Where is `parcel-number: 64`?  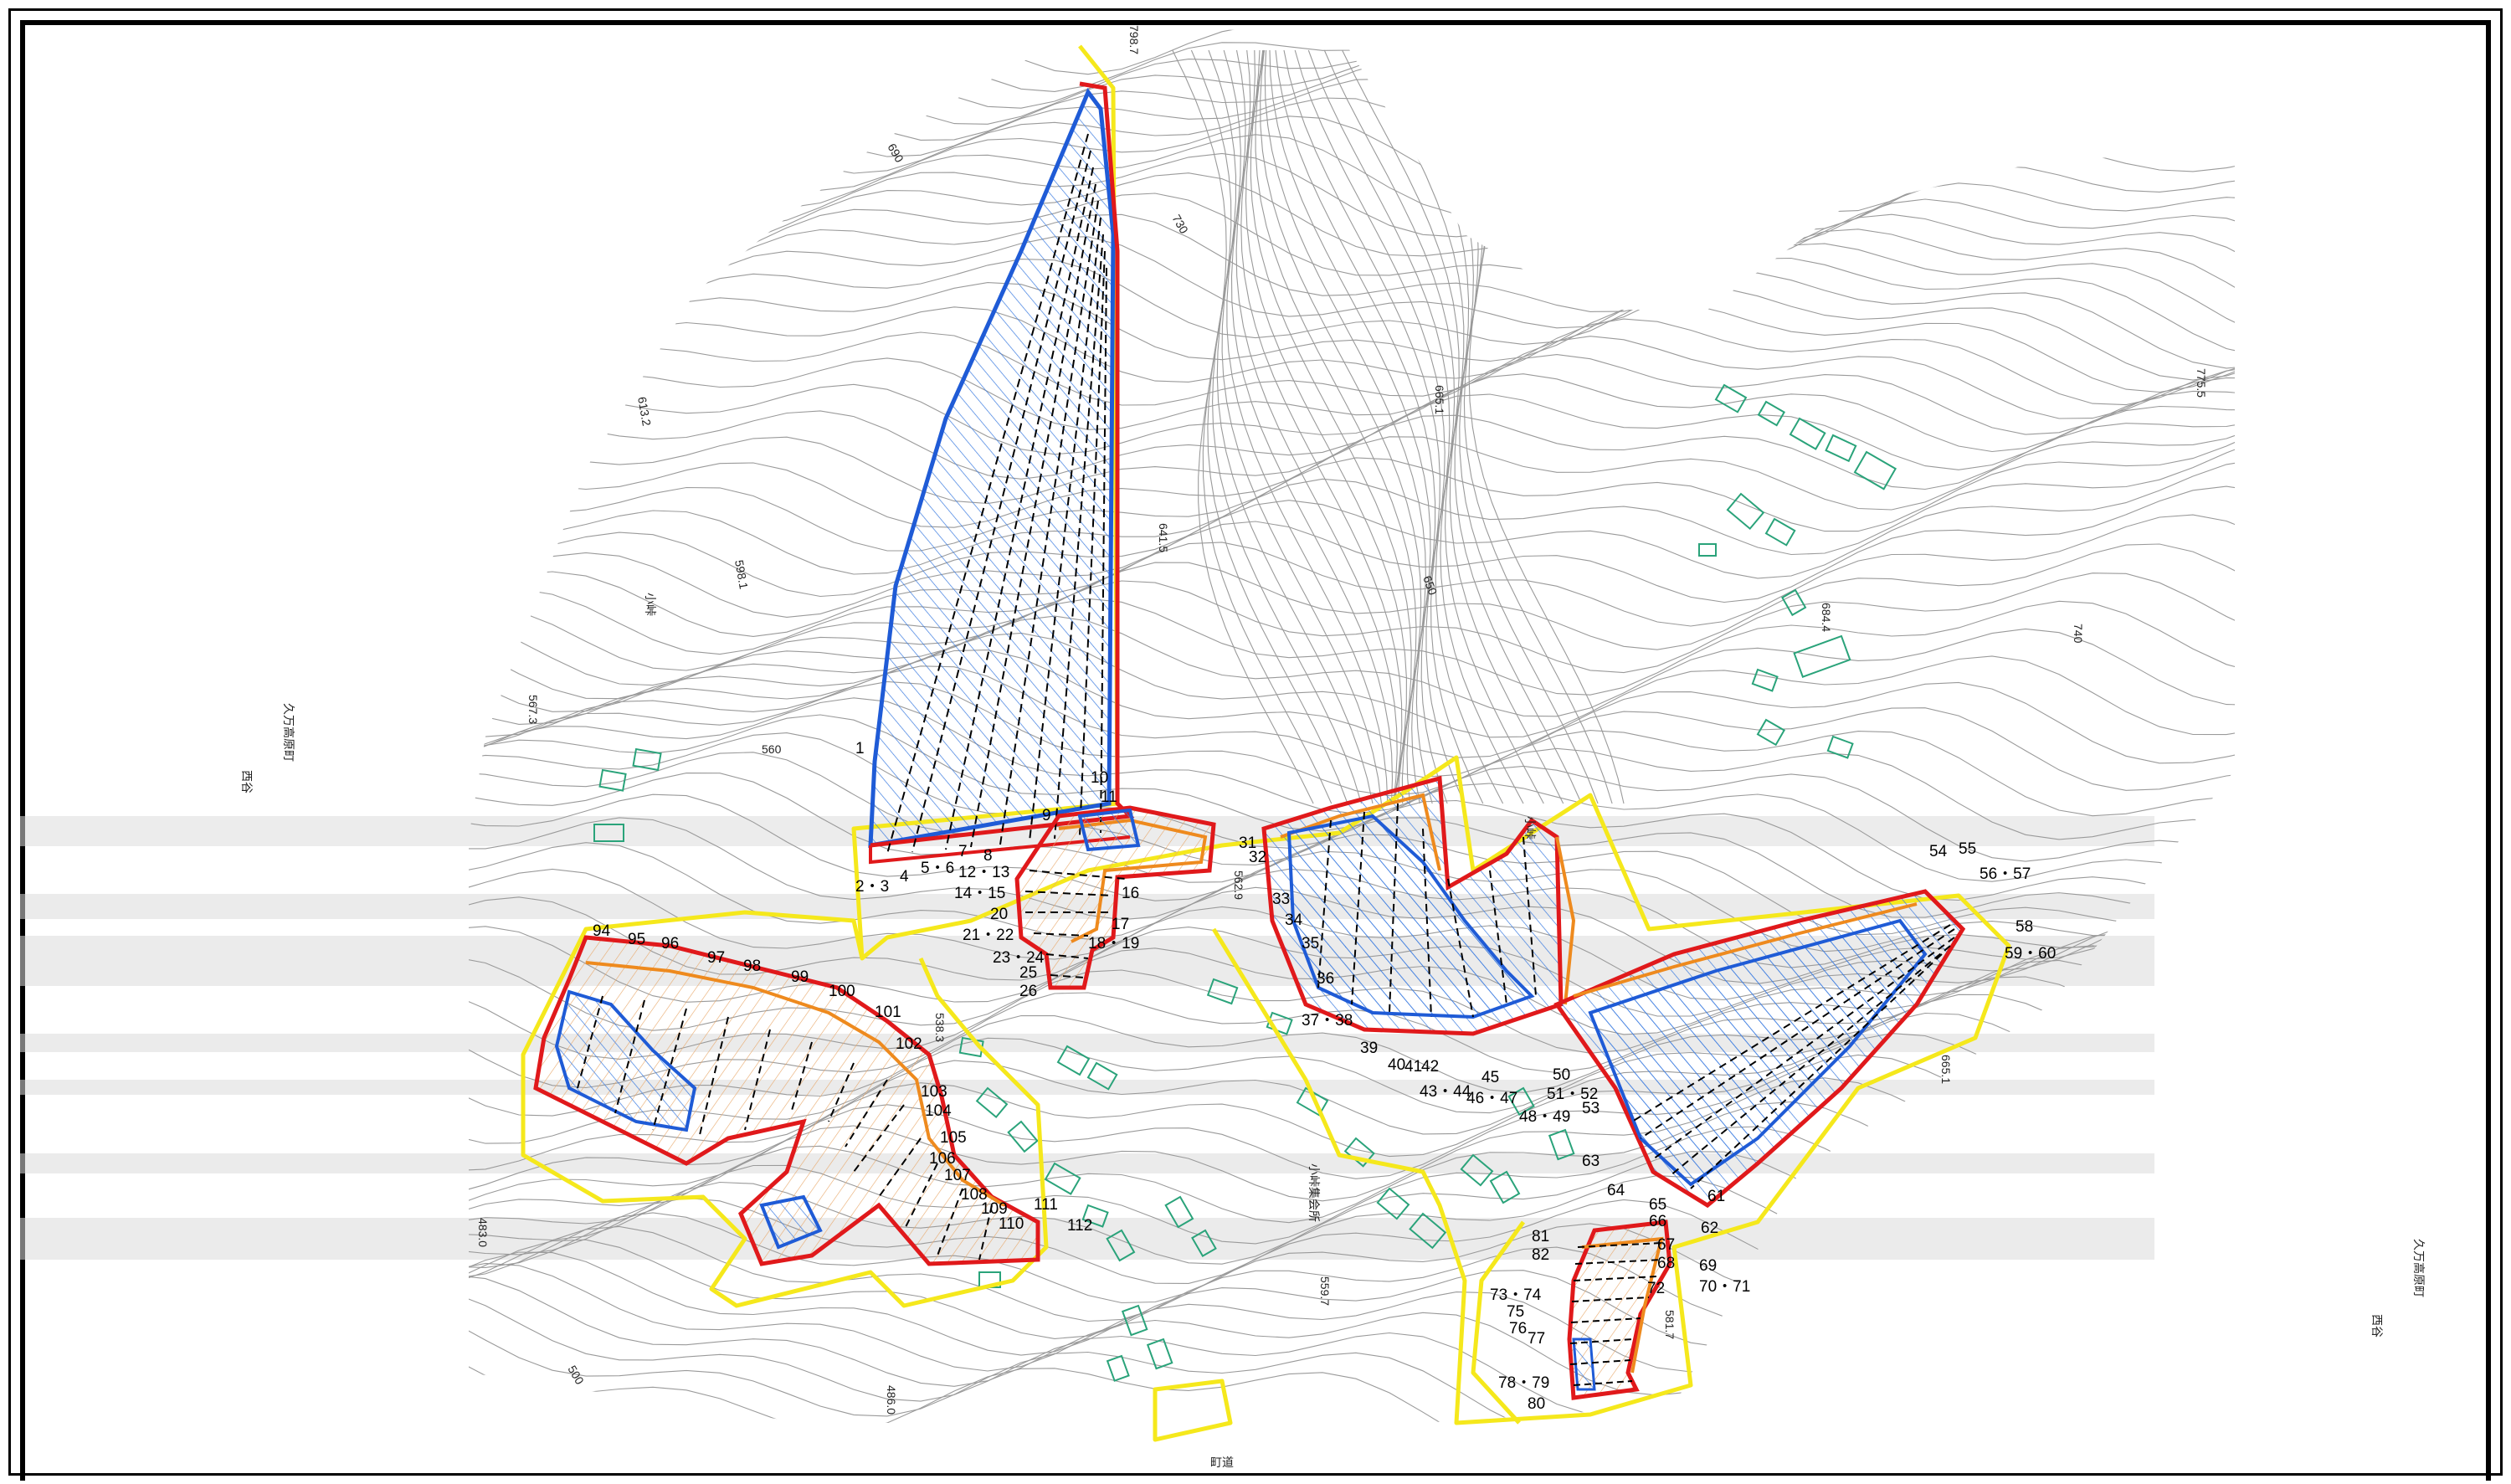 parcel-number: 64 is located at coordinates (1616, 1190).